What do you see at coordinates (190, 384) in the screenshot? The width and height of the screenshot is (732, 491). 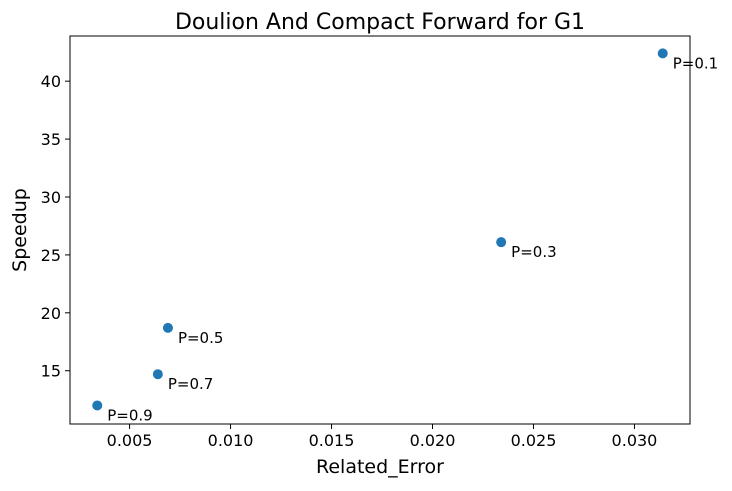 I see `point-label: P=0.7` at bounding box center [190, 384].